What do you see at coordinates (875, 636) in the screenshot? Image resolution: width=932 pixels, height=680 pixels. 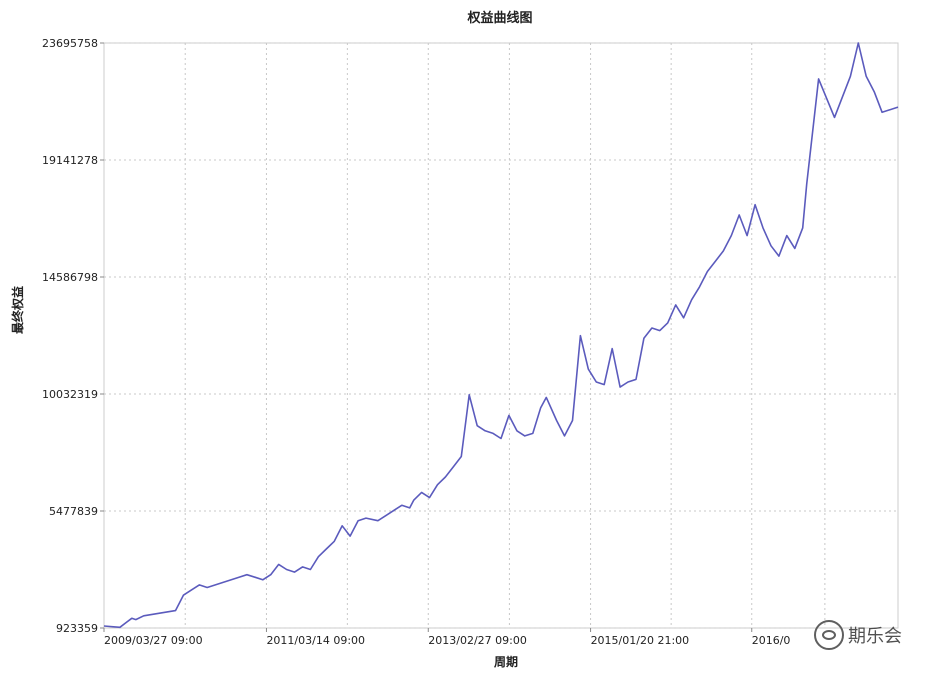 I see `watermark-text: 期乐会` at bounding box center [875, 636].